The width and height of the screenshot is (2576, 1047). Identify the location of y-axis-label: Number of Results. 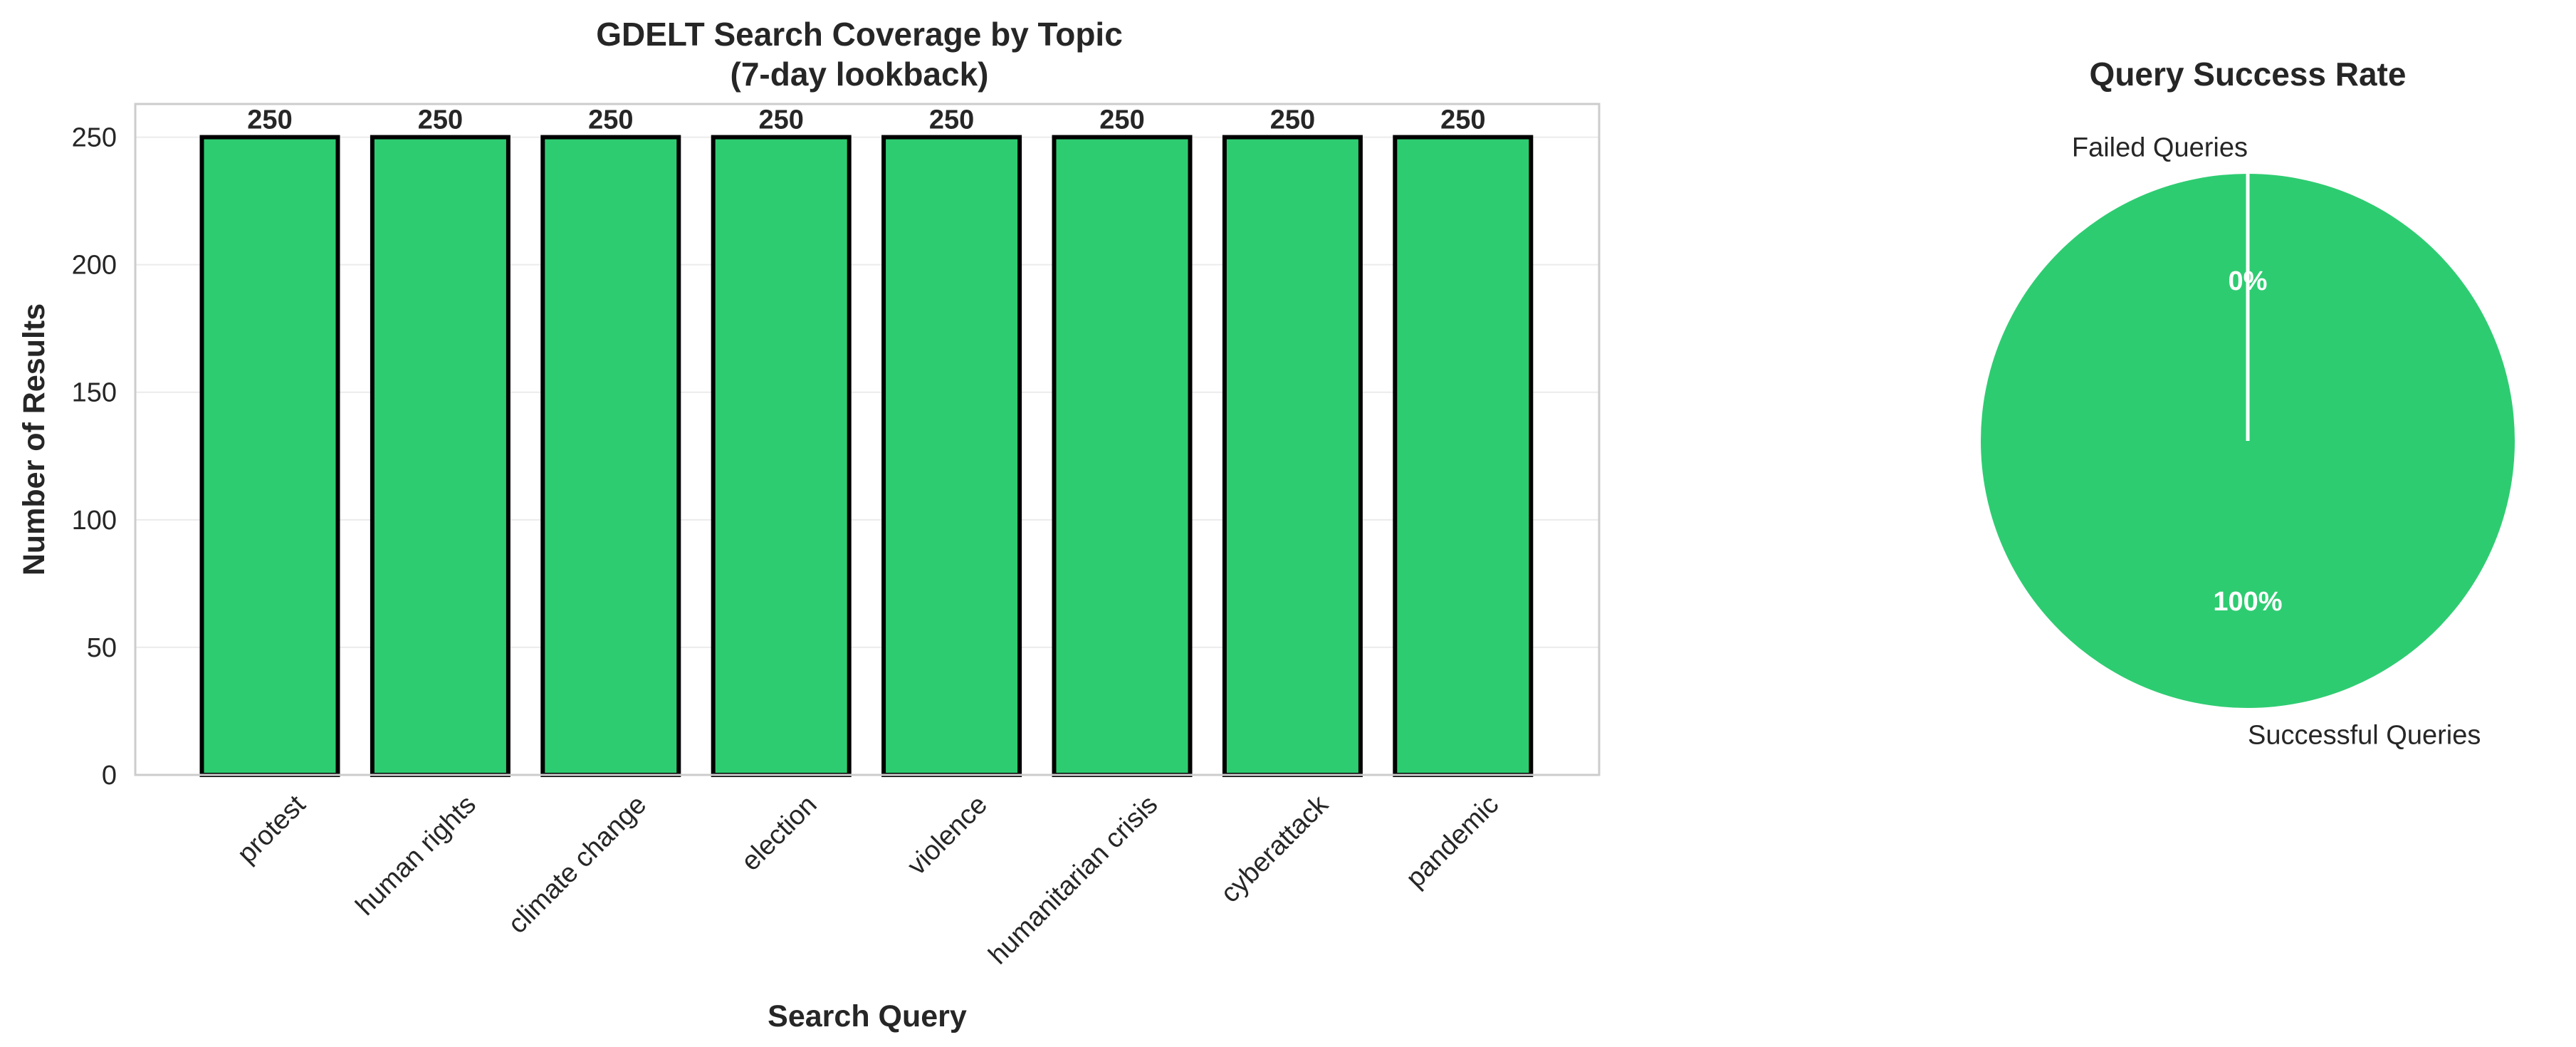
(34, 439).